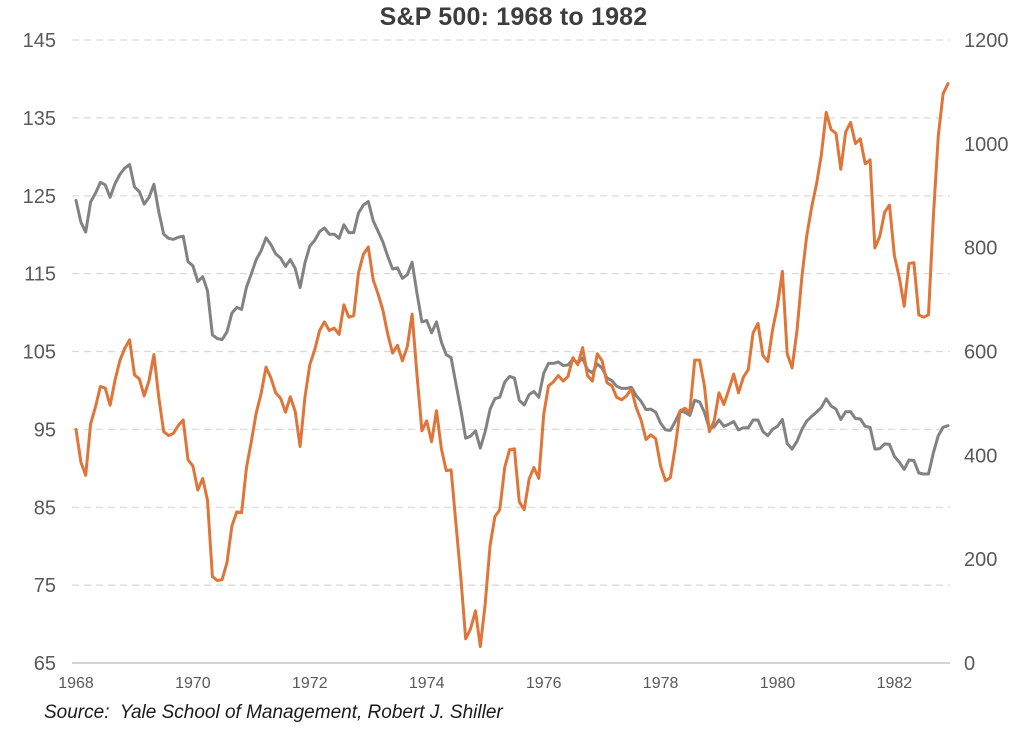 This screenshot has height=733, width=1027. I want to click on right-axis-tick-label: 400, so click(980, 456).